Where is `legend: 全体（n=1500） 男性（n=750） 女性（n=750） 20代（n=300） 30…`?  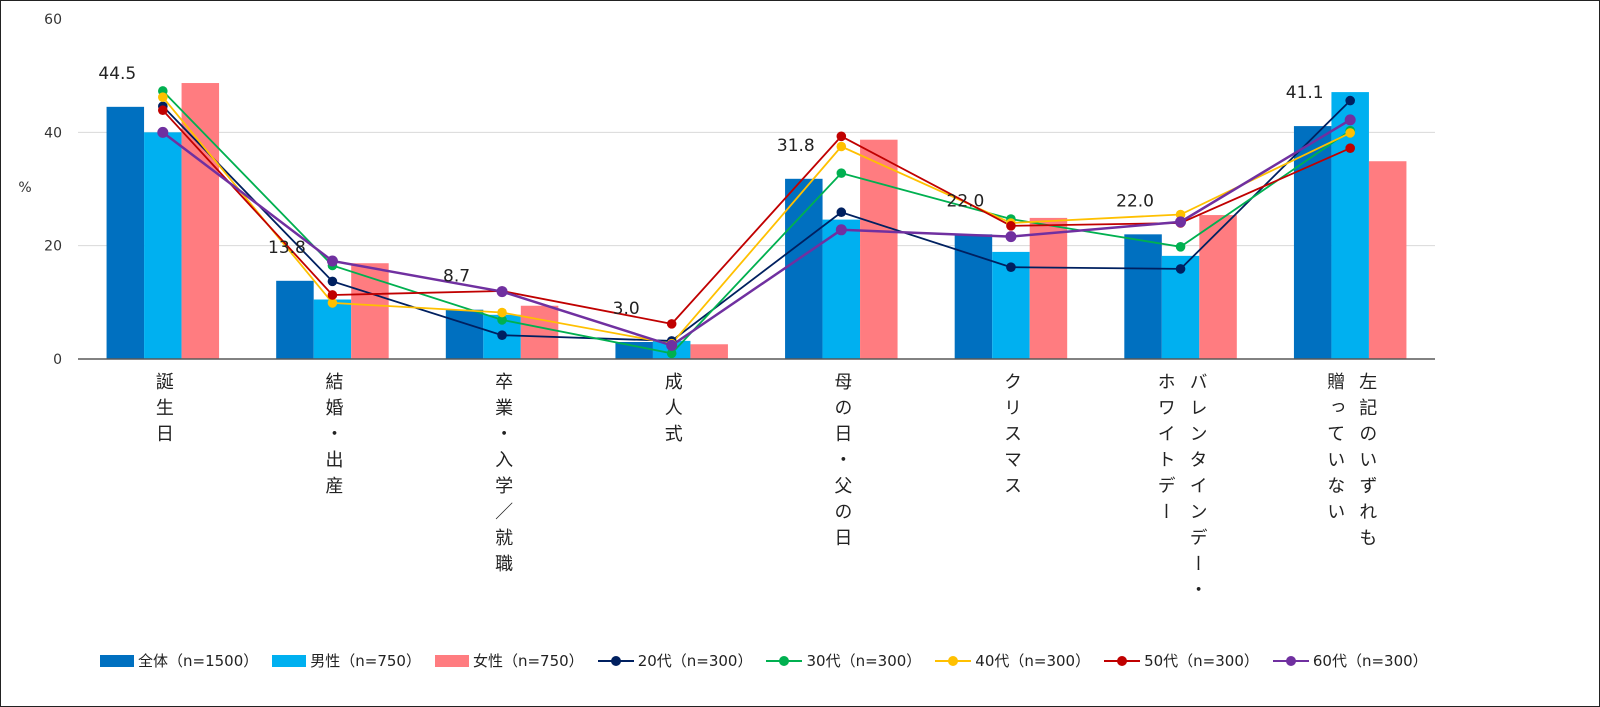 legend: 全体（n=1500） 男性（n=750） 女性（n=750） 20代（n=300） 30… is located at coordinates (771, 660).